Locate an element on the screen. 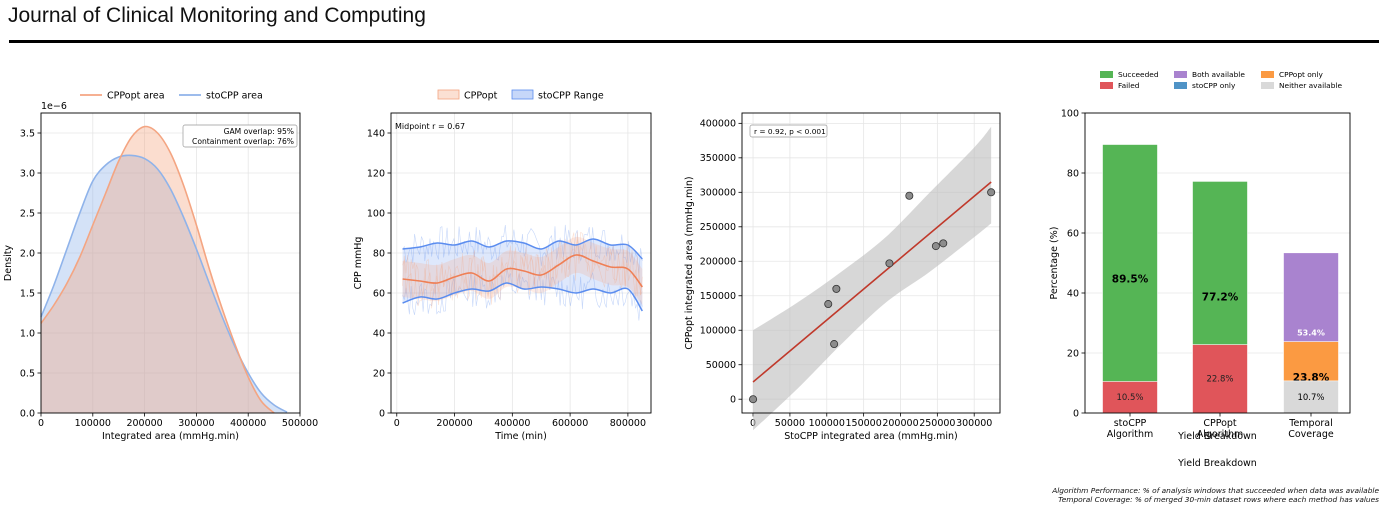 The image size is (1388, 512). y-tick-label: 200000 is located at coordinates (718, 262).